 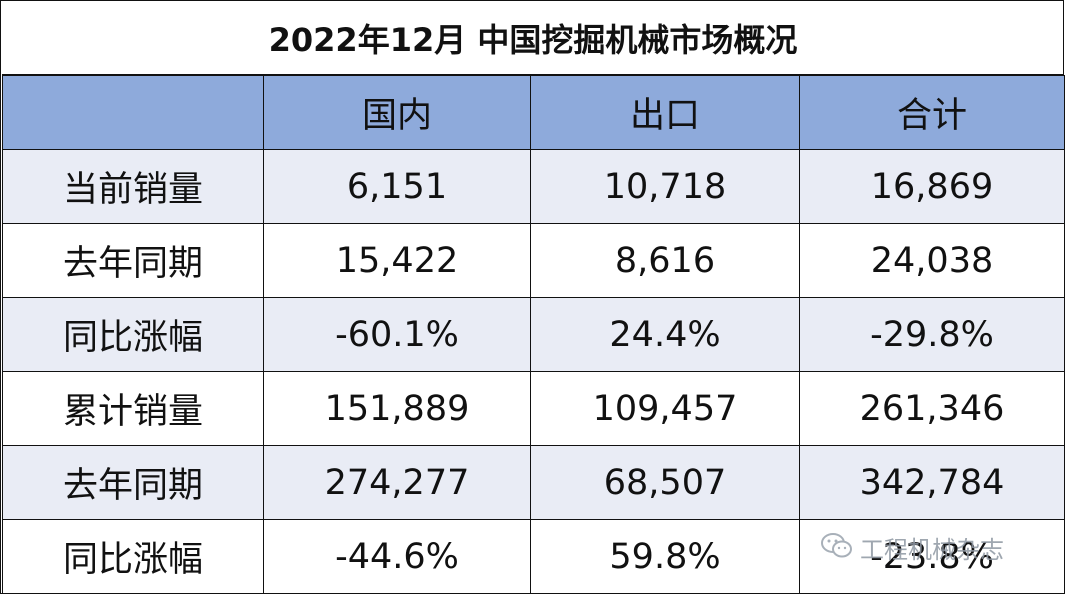 I want to click on cell-export: 8,616, so click(x=665, y=260).